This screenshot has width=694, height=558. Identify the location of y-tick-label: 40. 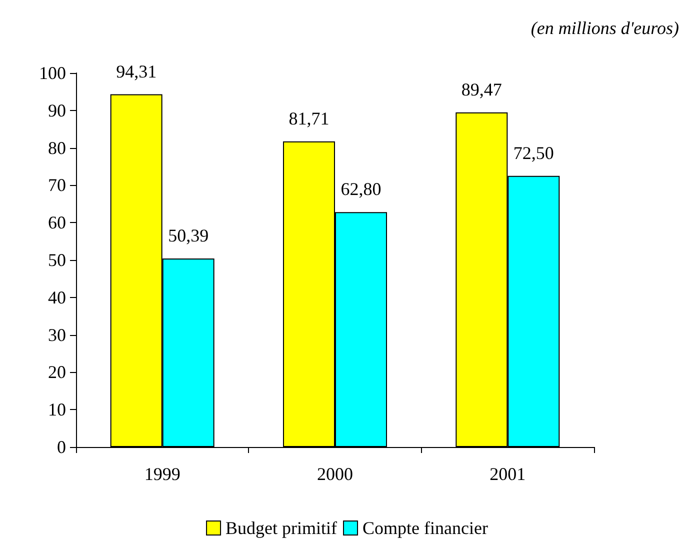
(57, 297).